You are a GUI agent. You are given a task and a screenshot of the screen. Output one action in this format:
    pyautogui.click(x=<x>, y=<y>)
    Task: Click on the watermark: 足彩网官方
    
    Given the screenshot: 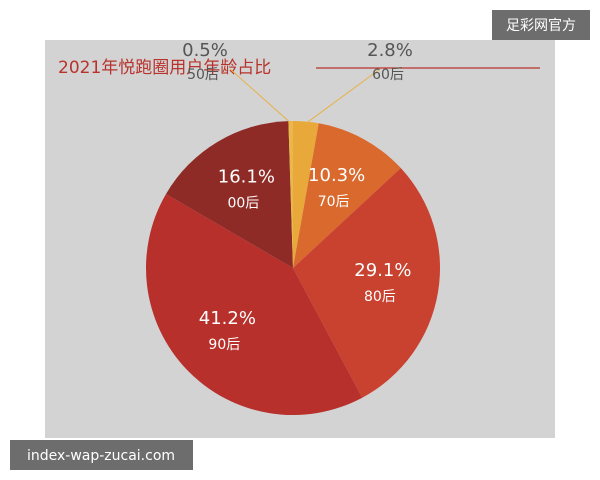 What is the action you would take?
    pyautogui.click(x=541, y=26)
    